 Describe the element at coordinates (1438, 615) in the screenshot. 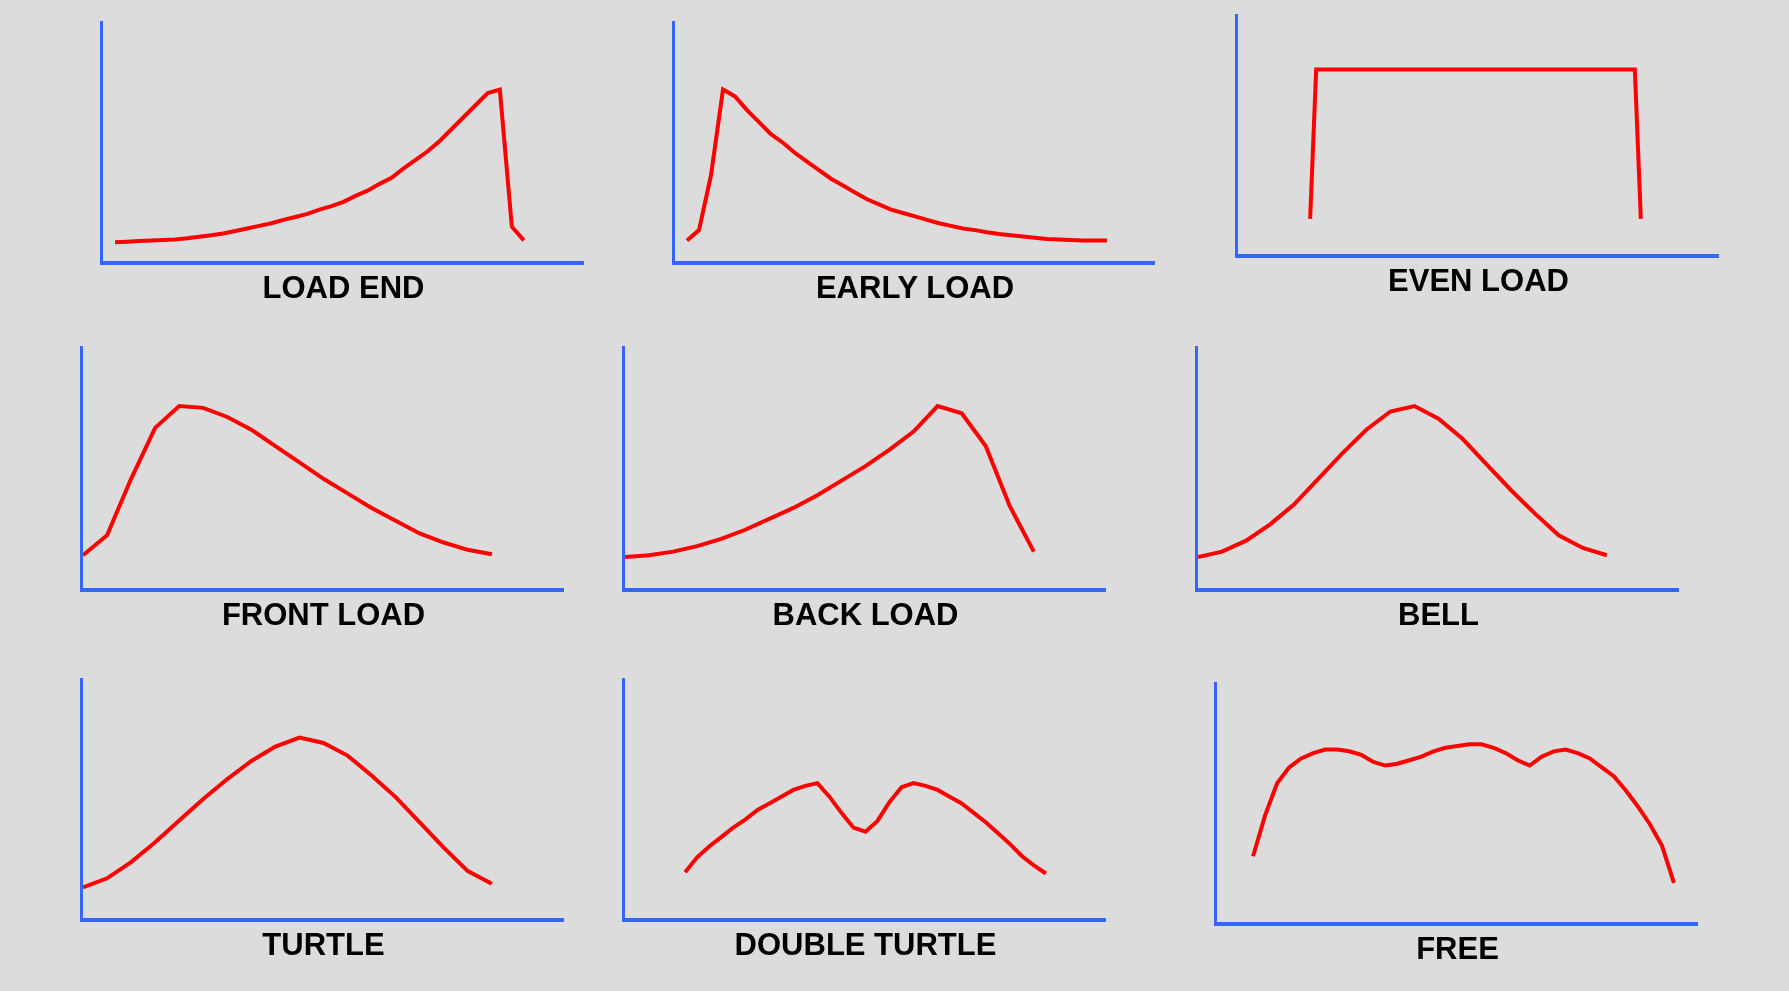

I see `x-axis-title: BELL` at that location.